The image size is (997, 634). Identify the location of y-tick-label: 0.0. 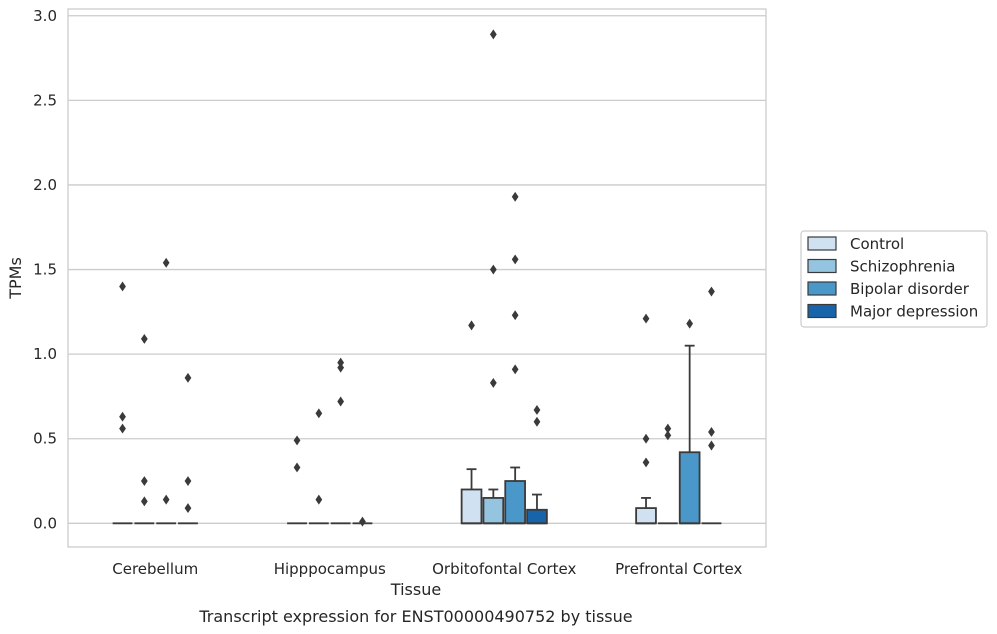
(45, 523).